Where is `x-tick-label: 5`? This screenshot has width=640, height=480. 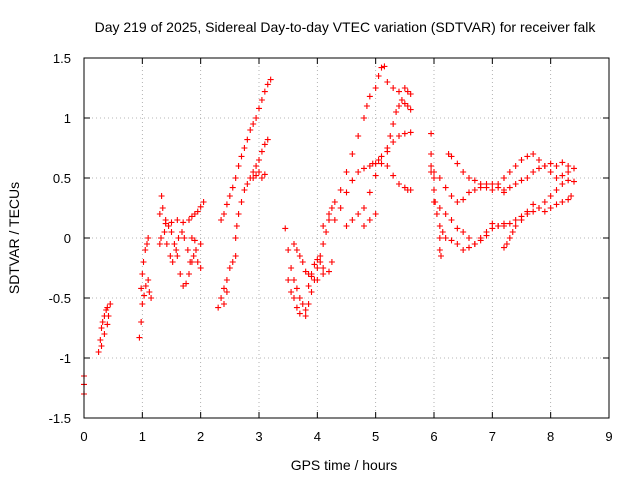 x-tick-label: 5 is located at coordinates (375, 436).